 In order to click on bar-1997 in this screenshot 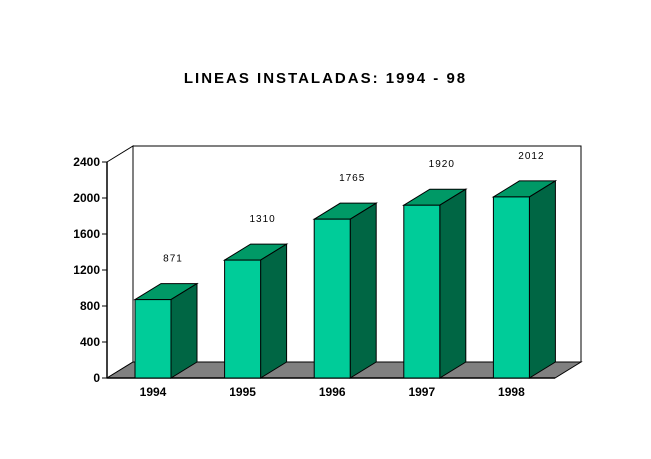, I will do `click(435, 283)`.